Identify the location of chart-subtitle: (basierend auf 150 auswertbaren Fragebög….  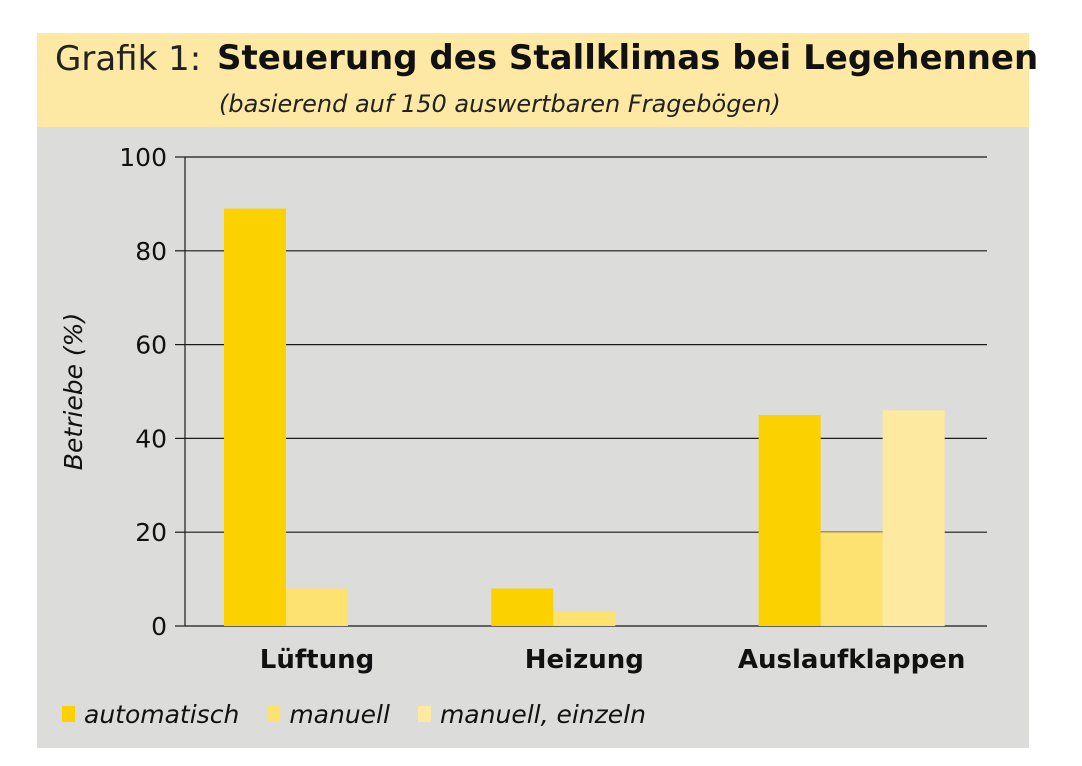
(500, 104).